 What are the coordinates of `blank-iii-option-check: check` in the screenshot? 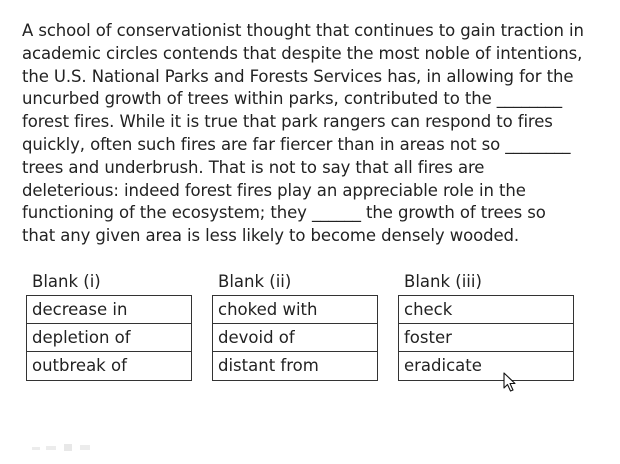 It's located at (486, 310).